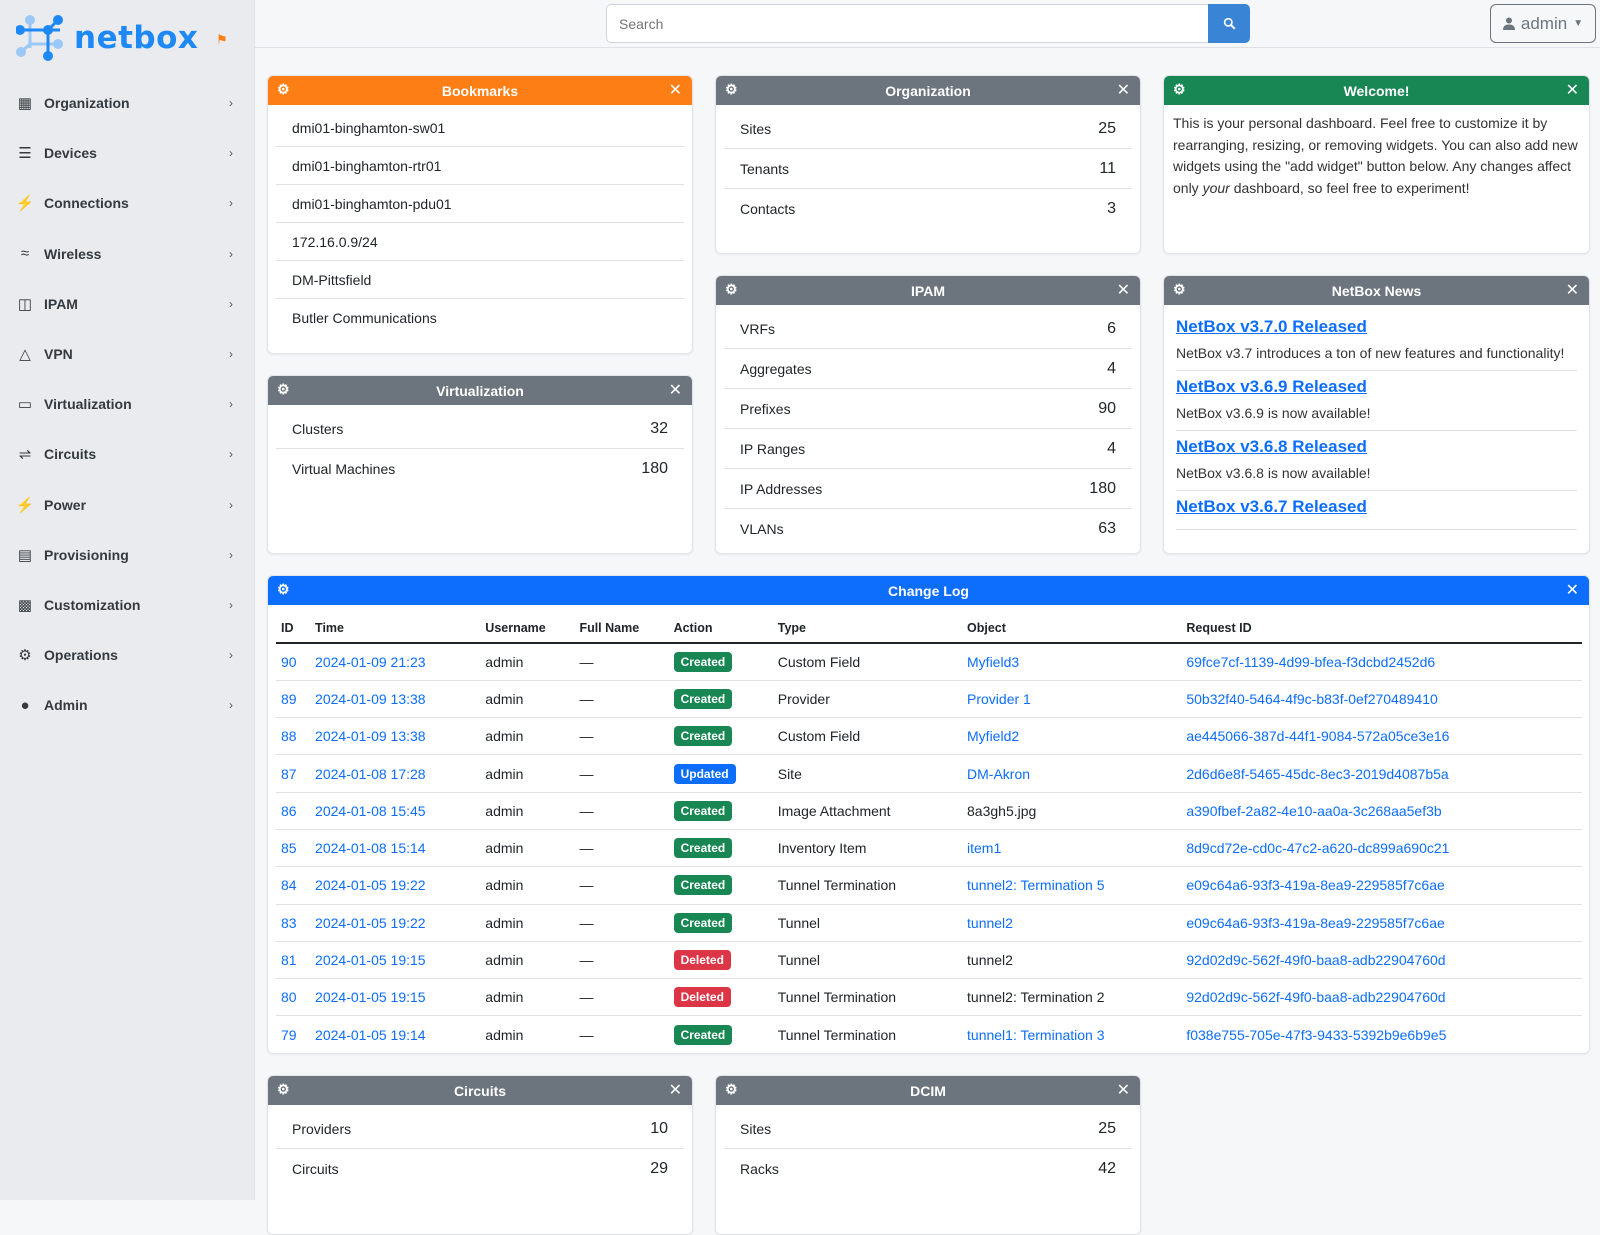  Describe the element at coordinates (1271, 386) in the screenshot. I see `news-link: NetBox v3.6.9 Released` at that location.